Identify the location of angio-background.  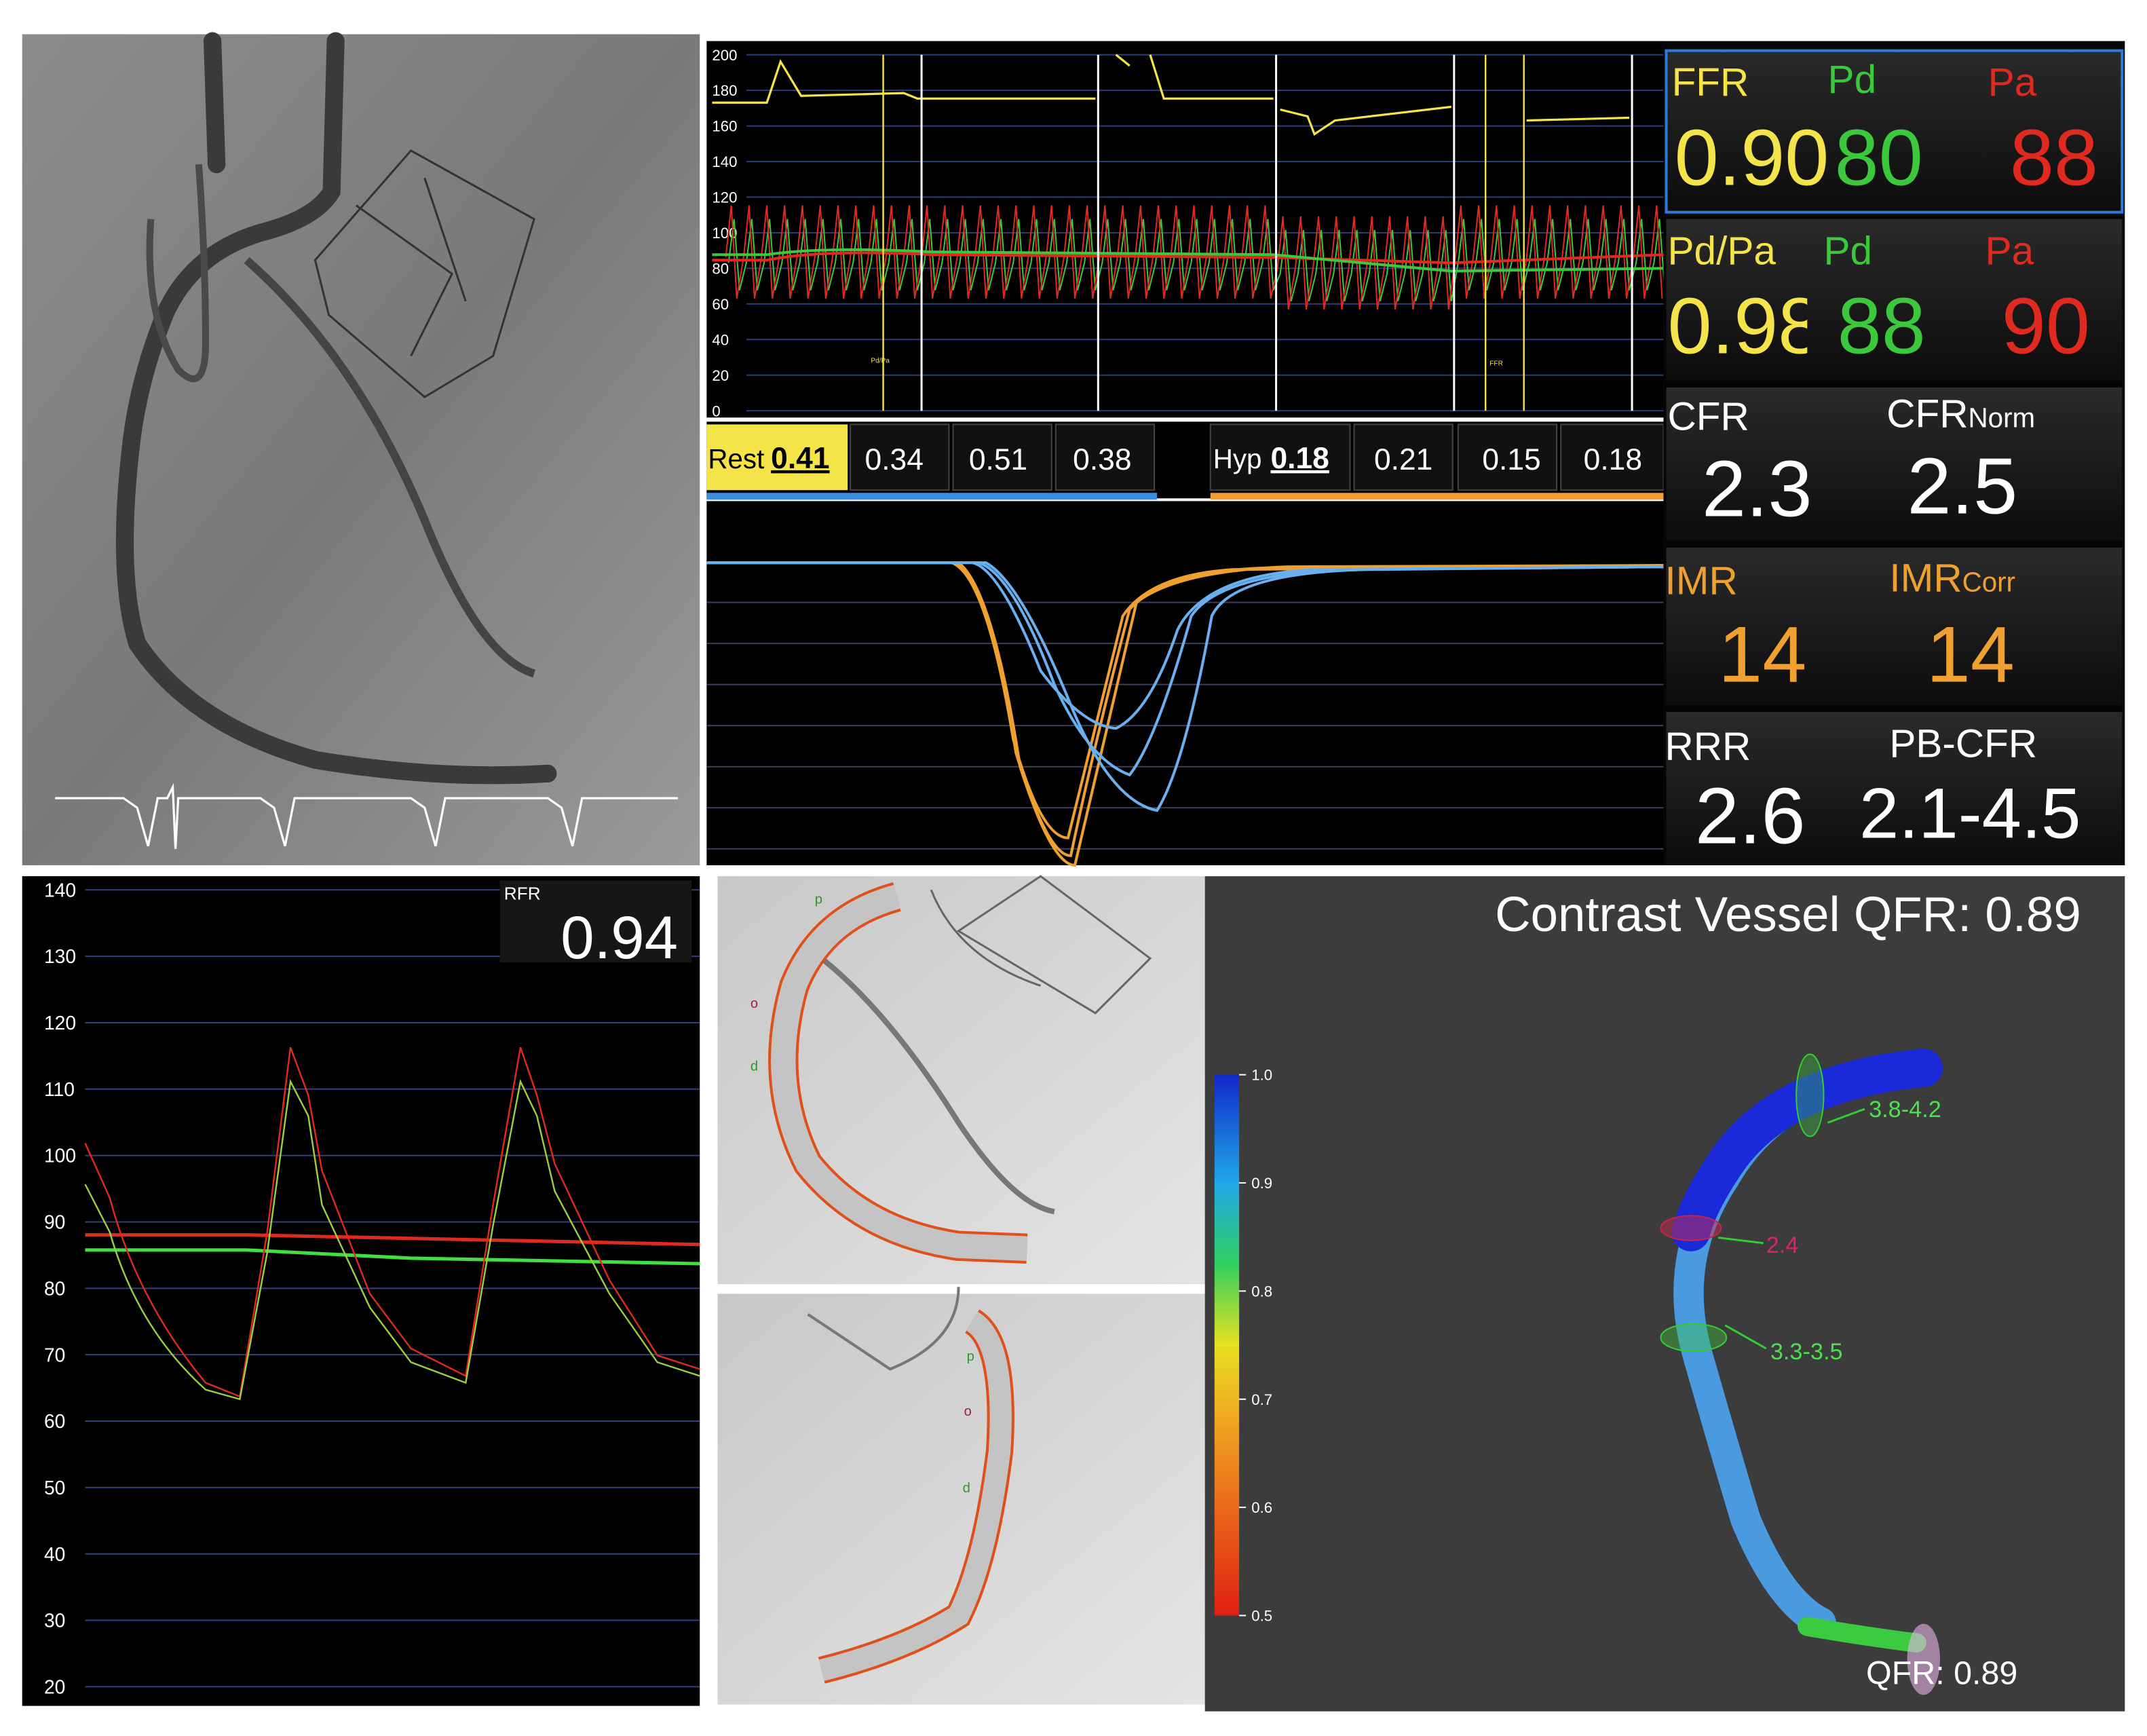
(961, 1499).